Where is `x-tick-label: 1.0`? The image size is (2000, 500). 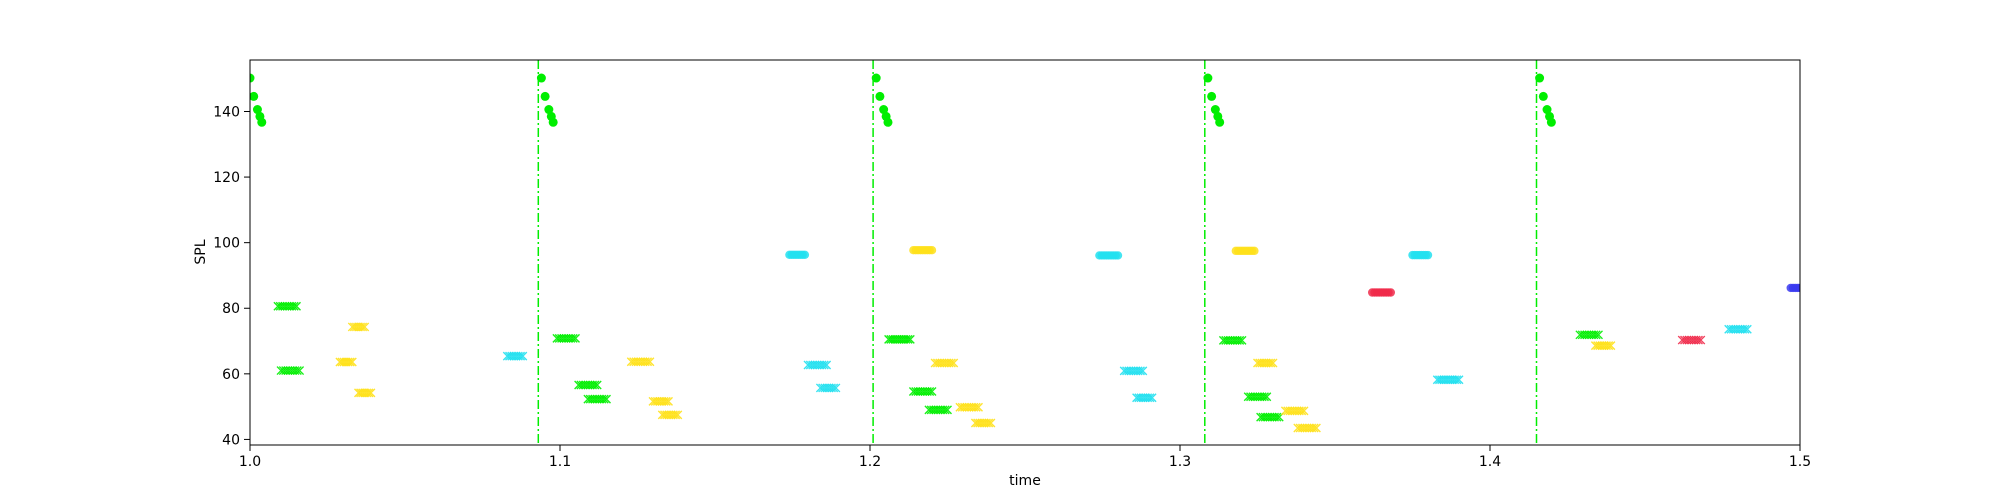
x-tick-label: 1.0 is located at coordinates (250, 462).